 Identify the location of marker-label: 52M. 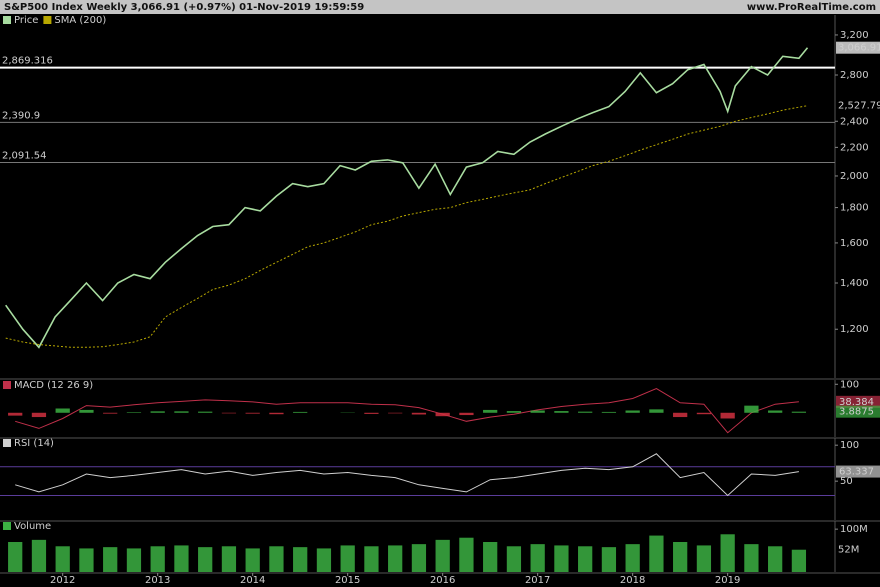
(848, 550).